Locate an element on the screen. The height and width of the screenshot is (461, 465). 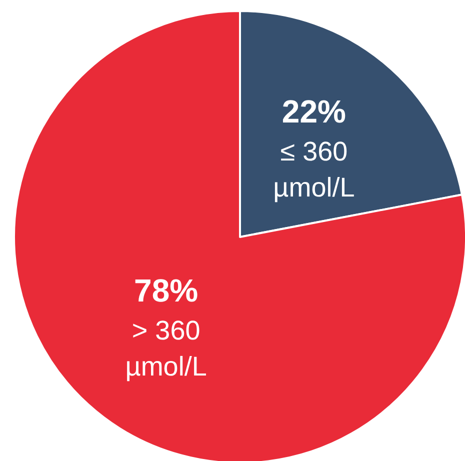
data-label: 78% is located at coordinates (166, 290).